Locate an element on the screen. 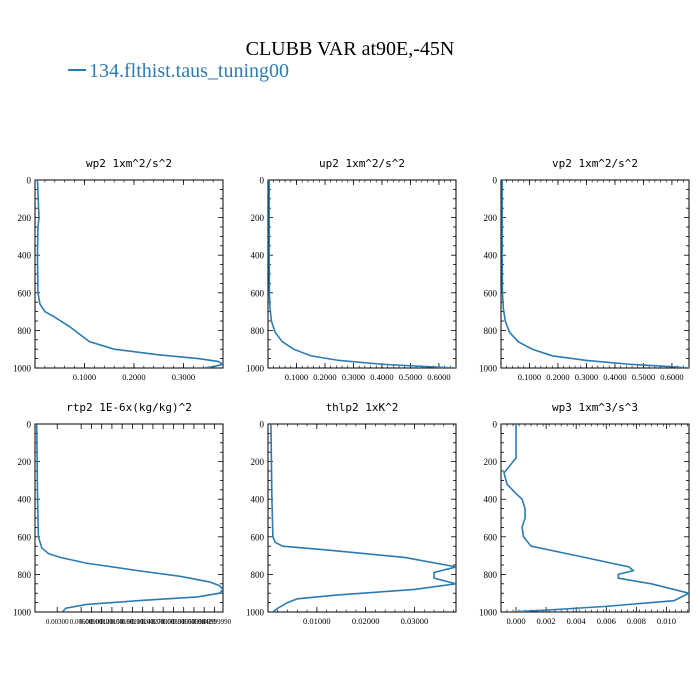  x-tick-label: 0.00900 is located at coordinates (91, 622).